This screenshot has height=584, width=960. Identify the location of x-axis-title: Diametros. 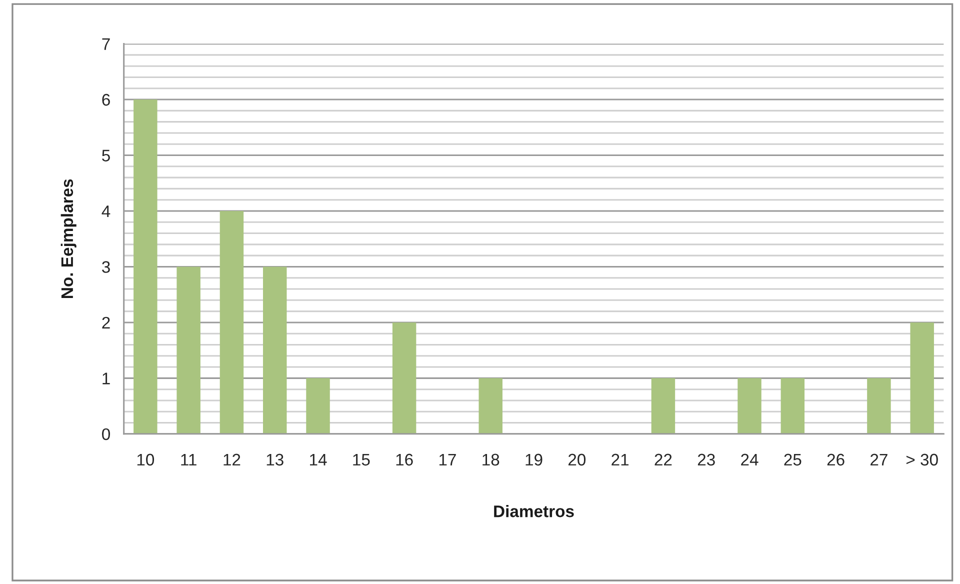
(534, 511).